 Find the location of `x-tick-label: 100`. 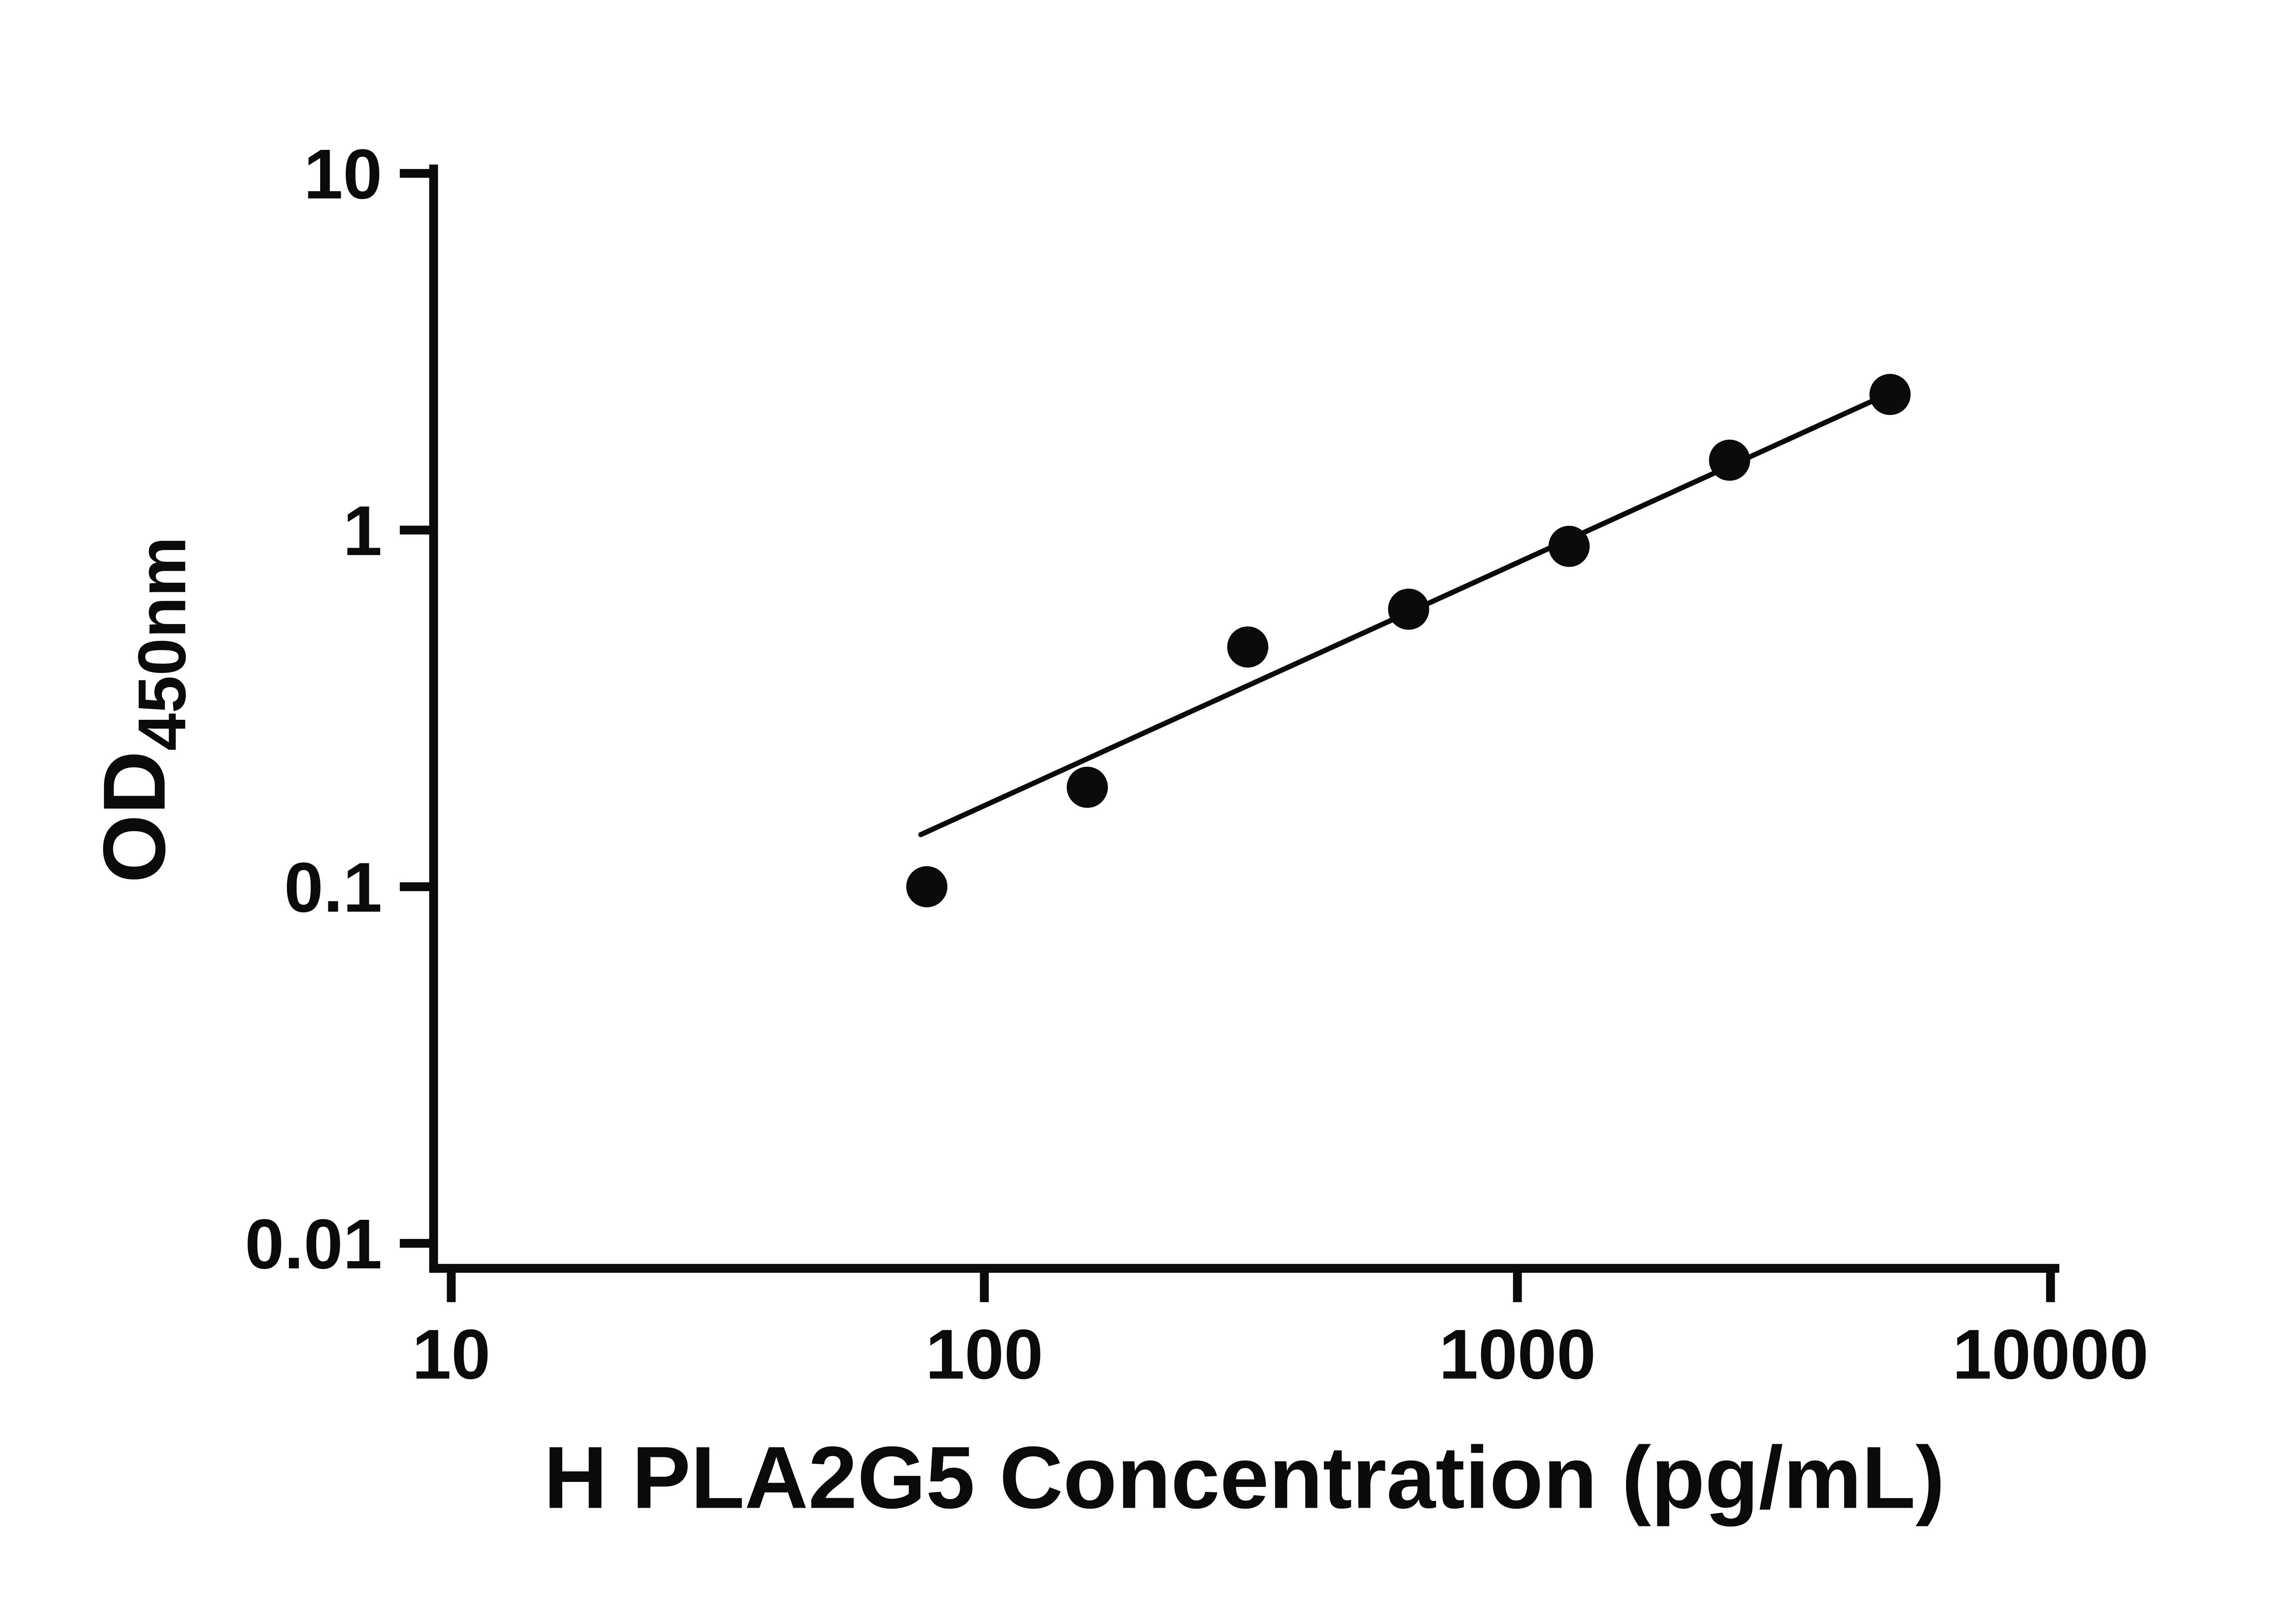

x-tick-label: 100 is located at coordinates (984, 1354).